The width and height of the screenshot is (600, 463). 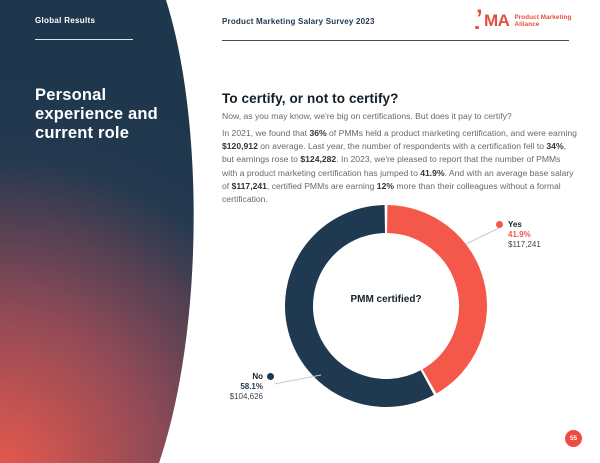 I want to click on leader-line-yes, so click(x=482, y=236).